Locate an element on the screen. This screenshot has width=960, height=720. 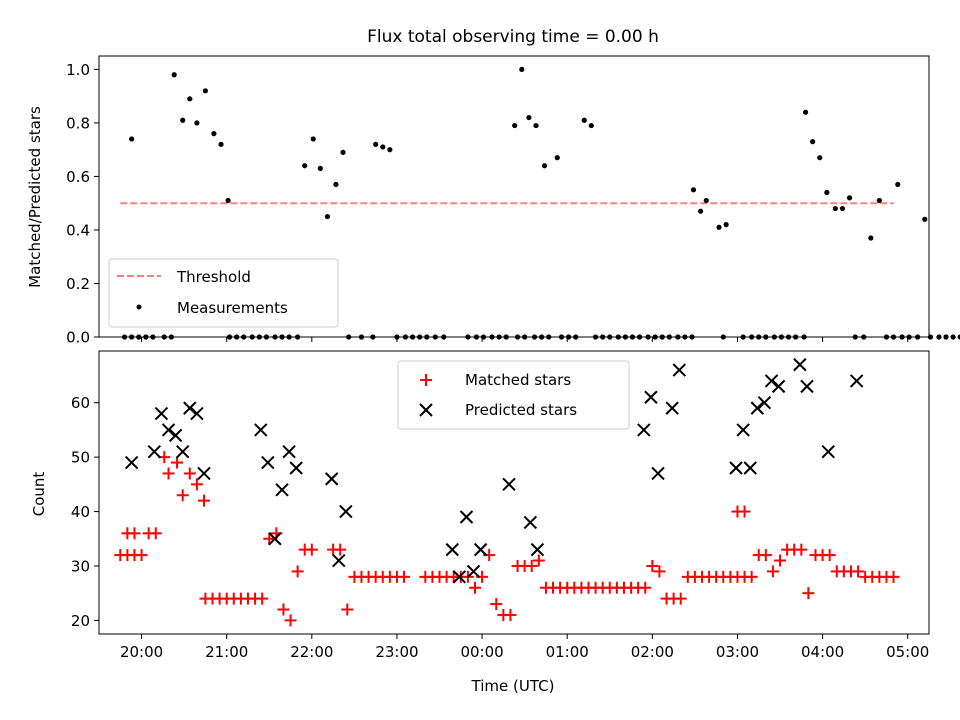
legend-predicted-swatch is located at coordinates (426, 410).